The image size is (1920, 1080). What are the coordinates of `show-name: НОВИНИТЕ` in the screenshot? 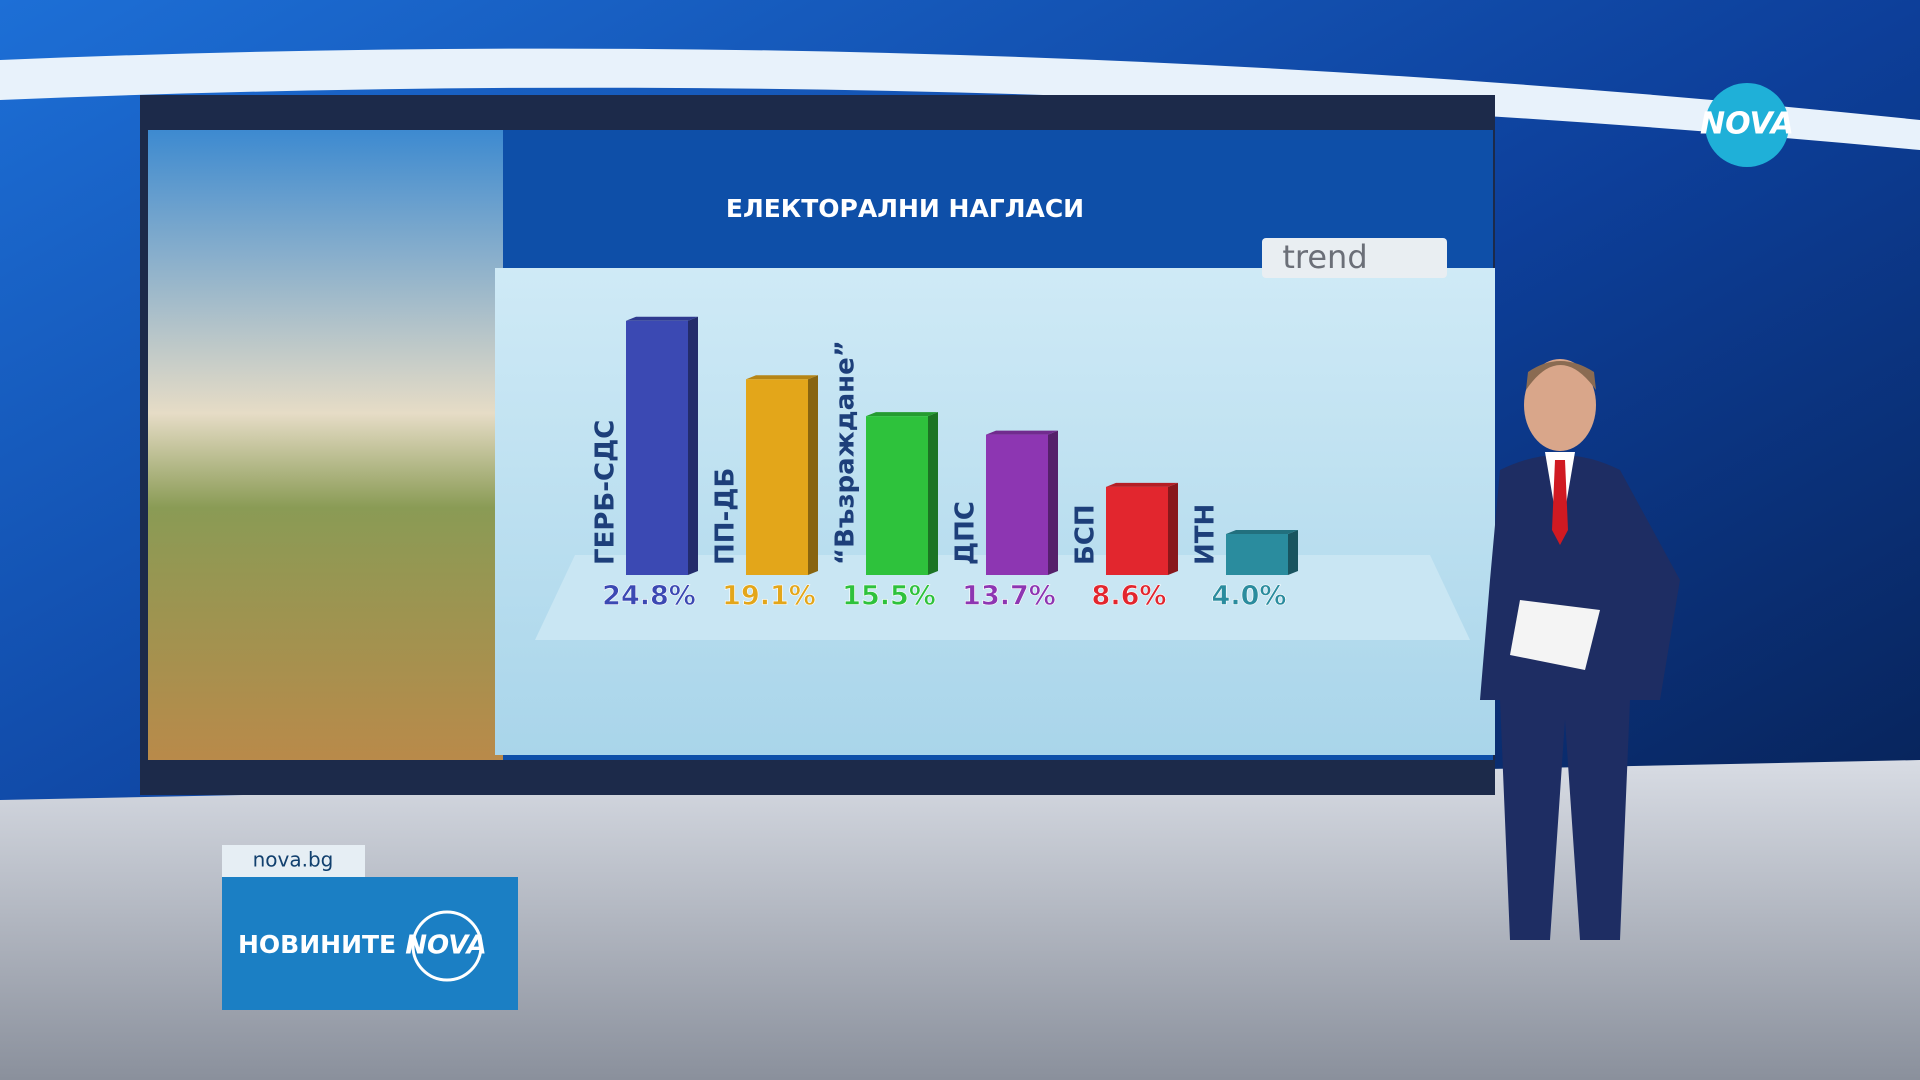 It's located at (317, 944).